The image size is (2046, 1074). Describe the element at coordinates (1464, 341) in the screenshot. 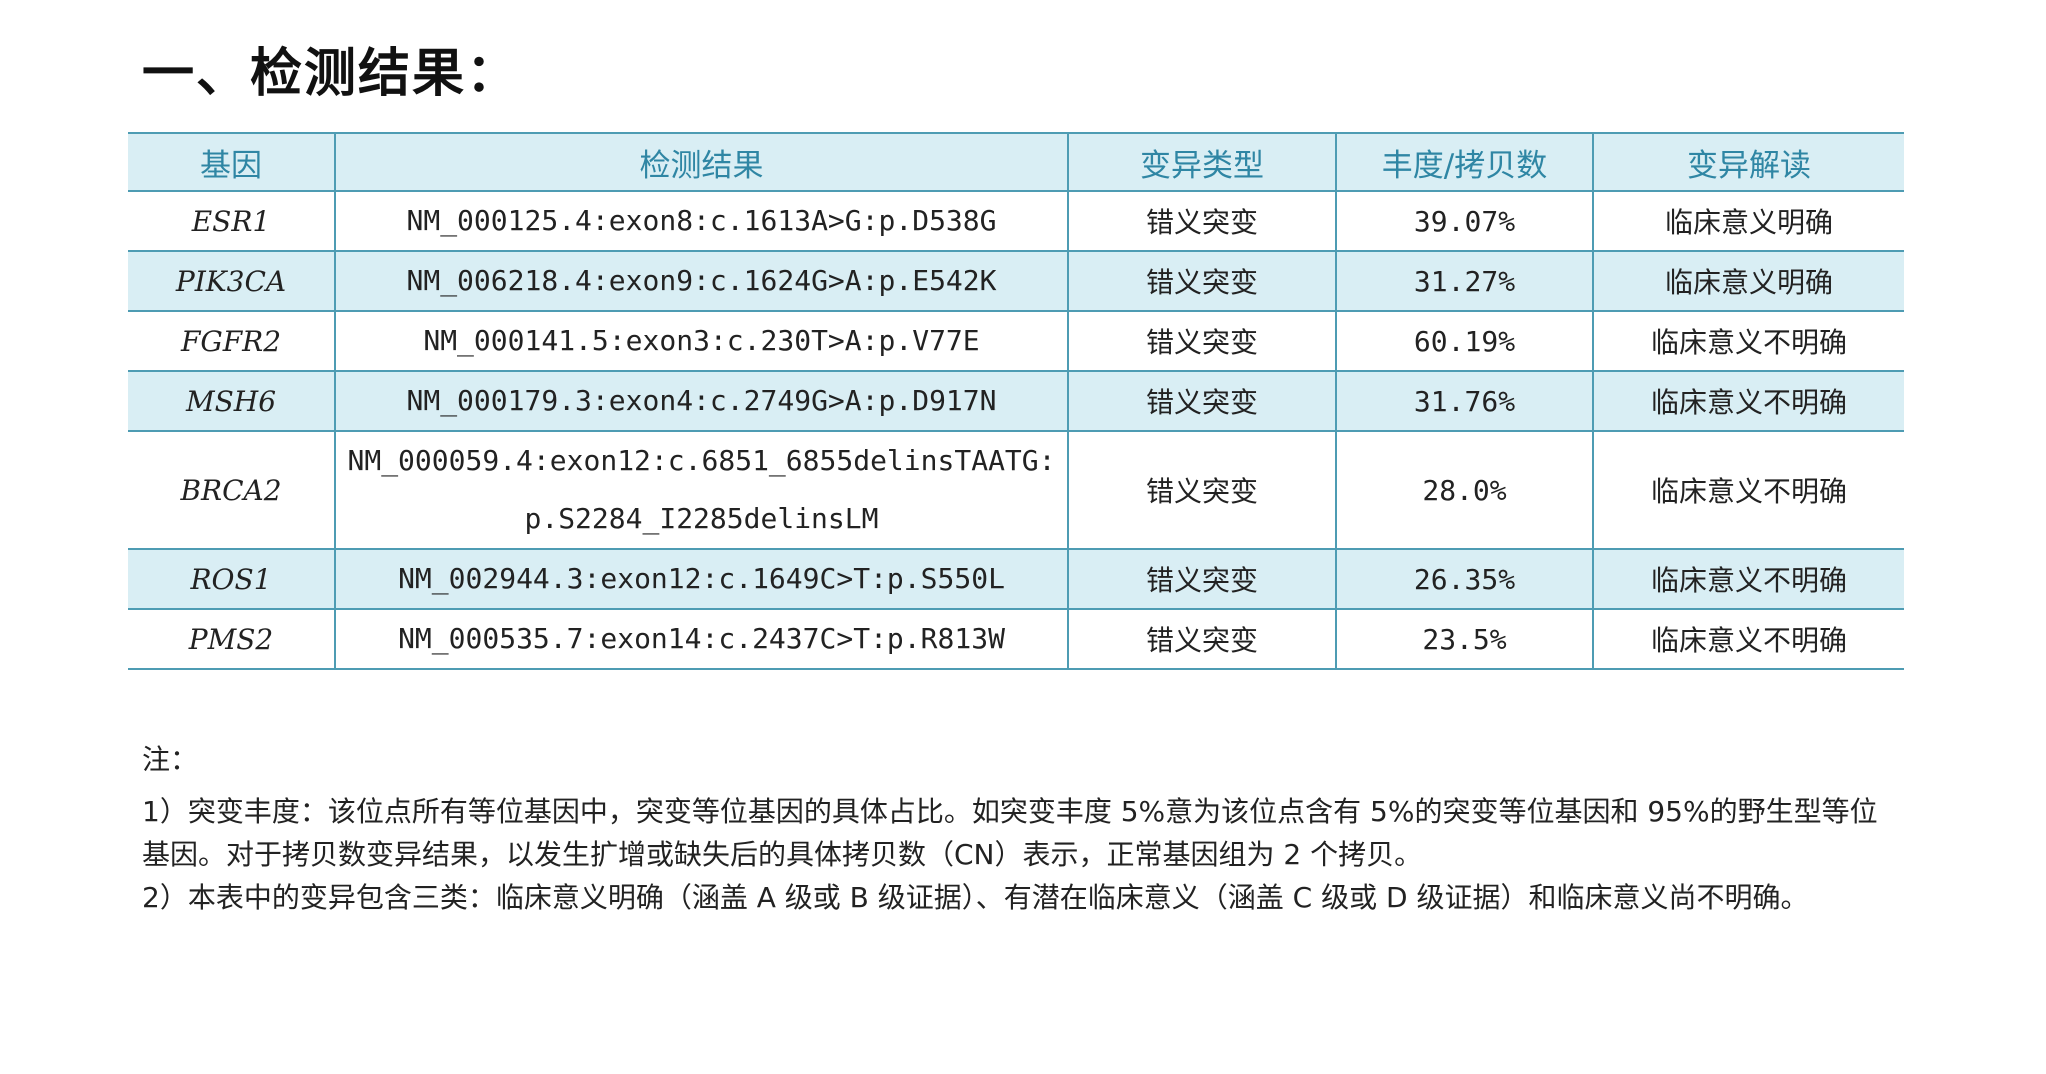

I see `frequency-cell: 60.19%` at that location.